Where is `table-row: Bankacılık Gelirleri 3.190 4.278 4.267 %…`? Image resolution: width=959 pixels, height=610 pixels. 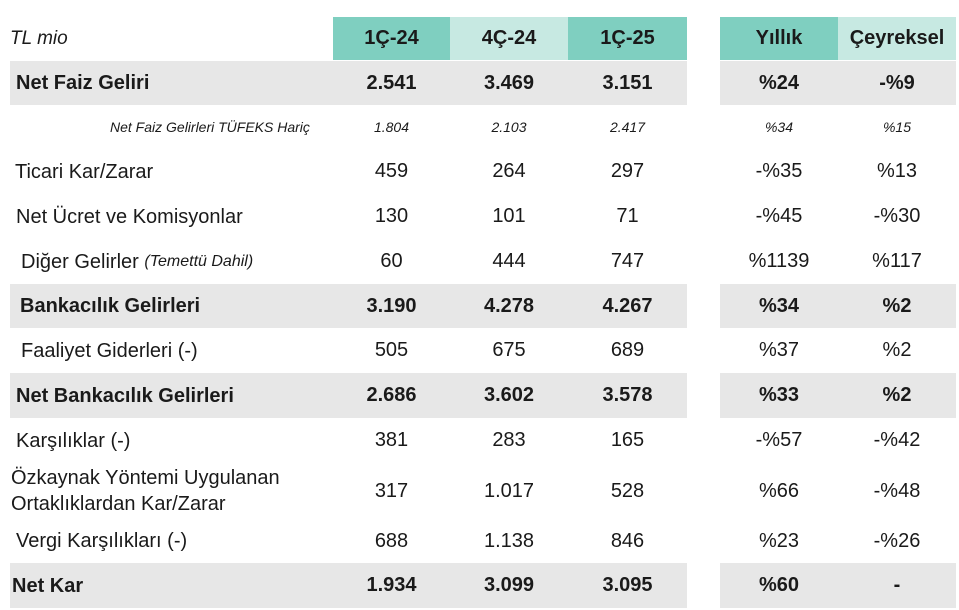 table-row: Bankacılık Gelirleri 3.190 4.278 4.267 %… is located at coordinates (483, 306).